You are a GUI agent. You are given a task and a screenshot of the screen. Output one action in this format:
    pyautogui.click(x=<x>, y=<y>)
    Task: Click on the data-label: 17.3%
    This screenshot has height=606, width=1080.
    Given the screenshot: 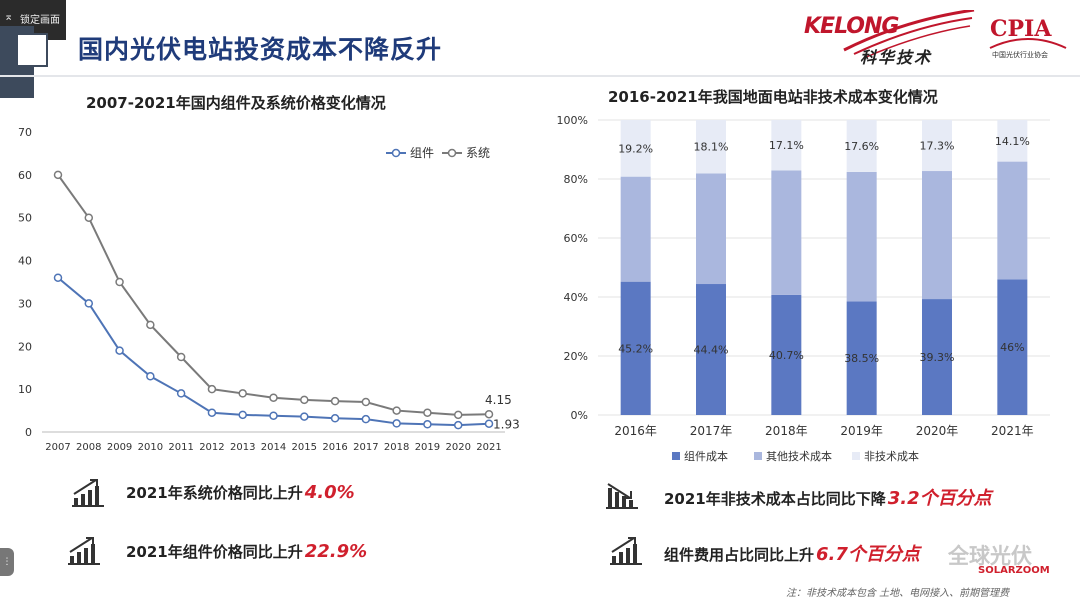 What is the action you would take?
    pyautogui.click(x=937, y=146)
    